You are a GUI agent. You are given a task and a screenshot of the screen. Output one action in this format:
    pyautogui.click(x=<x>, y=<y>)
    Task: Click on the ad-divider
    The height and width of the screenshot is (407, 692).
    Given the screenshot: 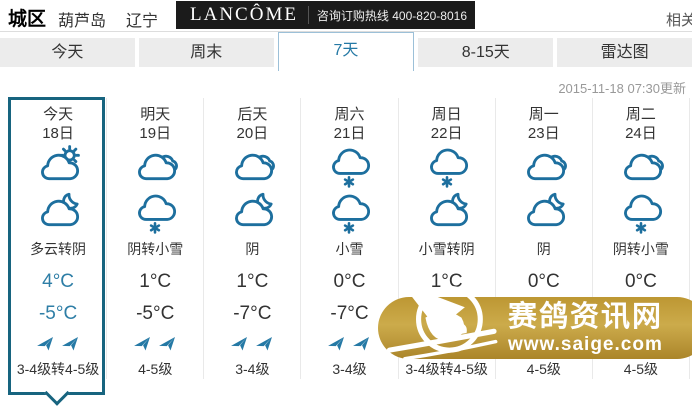 What is the action you would take?
    pyautogui.click(x=308, y=15)
    